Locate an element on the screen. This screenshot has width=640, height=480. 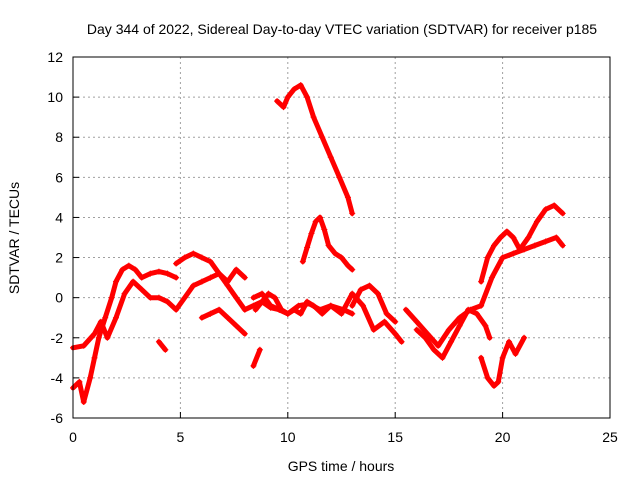
series-sat-j is located at coordinates (453, 334).